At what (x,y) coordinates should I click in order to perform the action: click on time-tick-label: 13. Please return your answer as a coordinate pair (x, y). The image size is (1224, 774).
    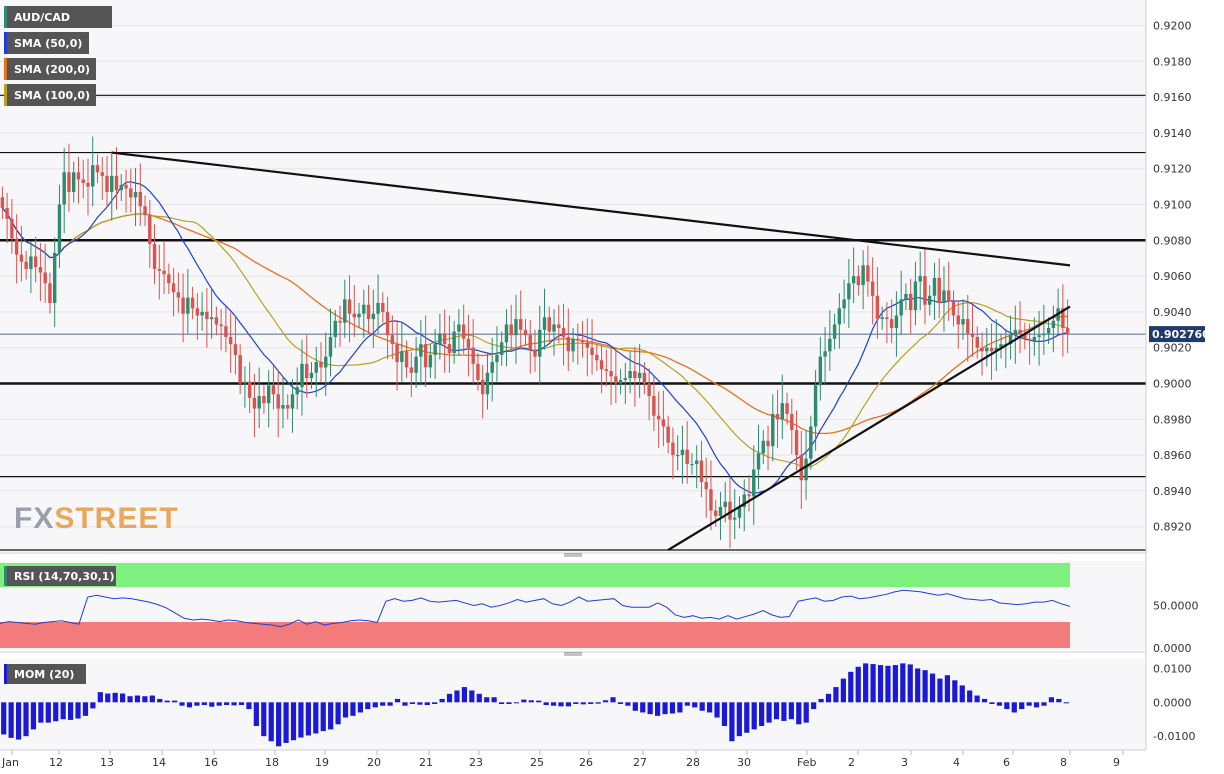
    Looking at the image, I should click on (107, 762).